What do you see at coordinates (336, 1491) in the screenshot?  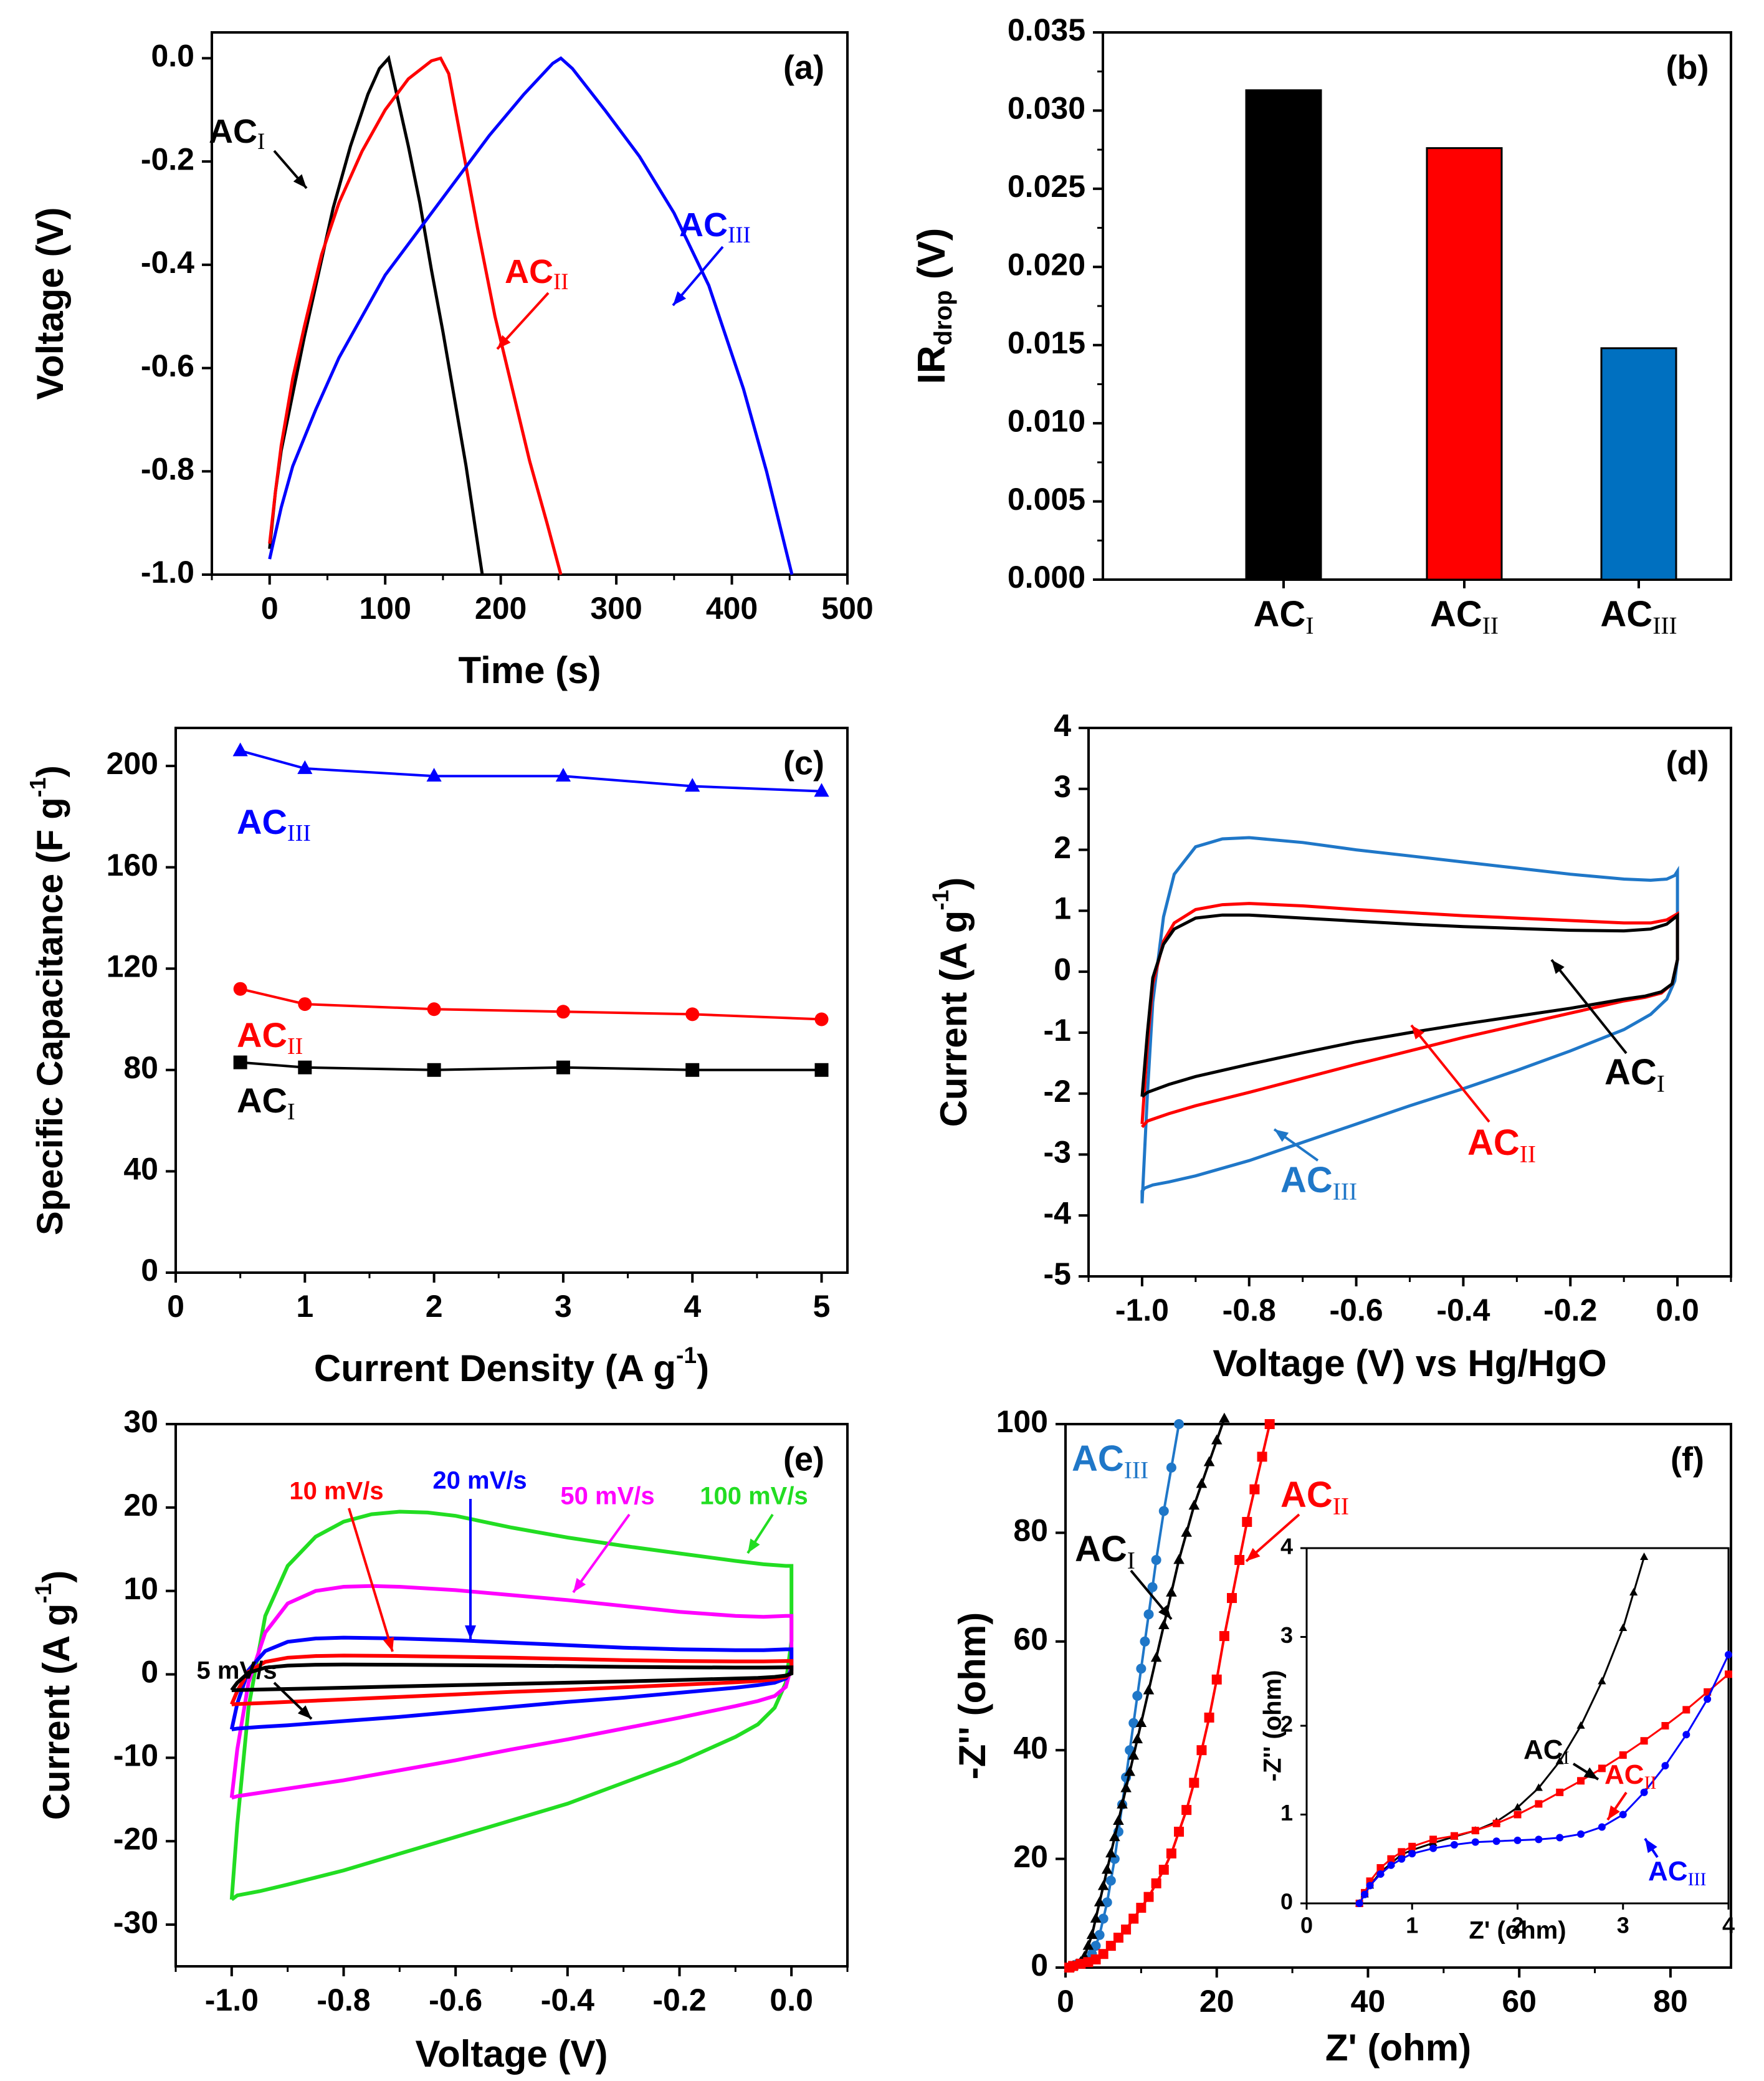 I see `annotation-label: 10 mV/s` at bounding box center [336, 1491].